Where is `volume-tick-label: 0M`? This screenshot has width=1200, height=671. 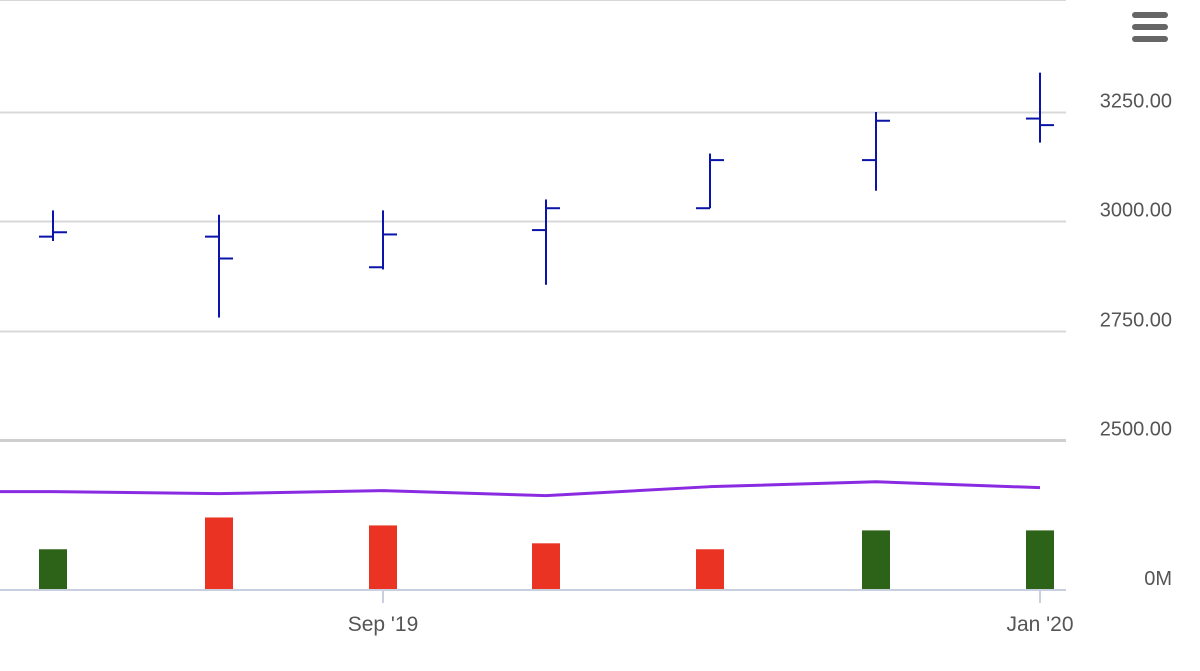 volume-tick-label: 0M is located at coordinates (1158, 579).